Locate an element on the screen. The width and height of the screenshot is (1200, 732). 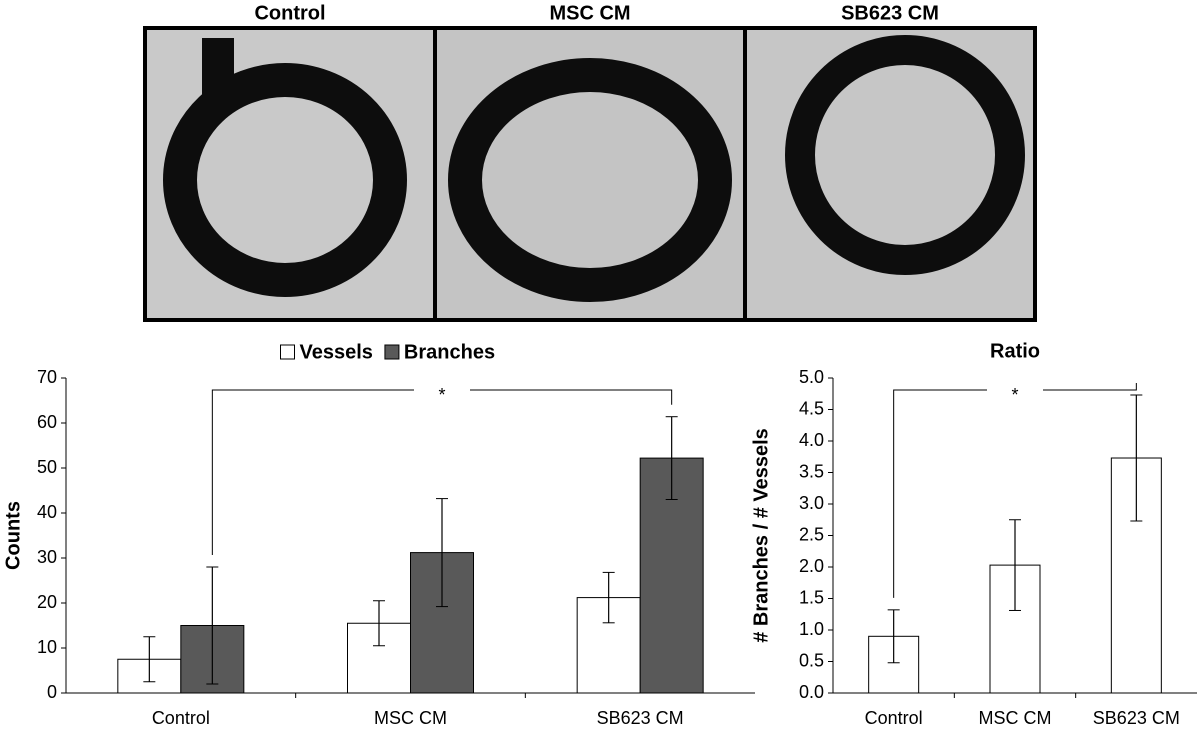
y-tick-label: 1.0 is located at coordinates (811, 629).